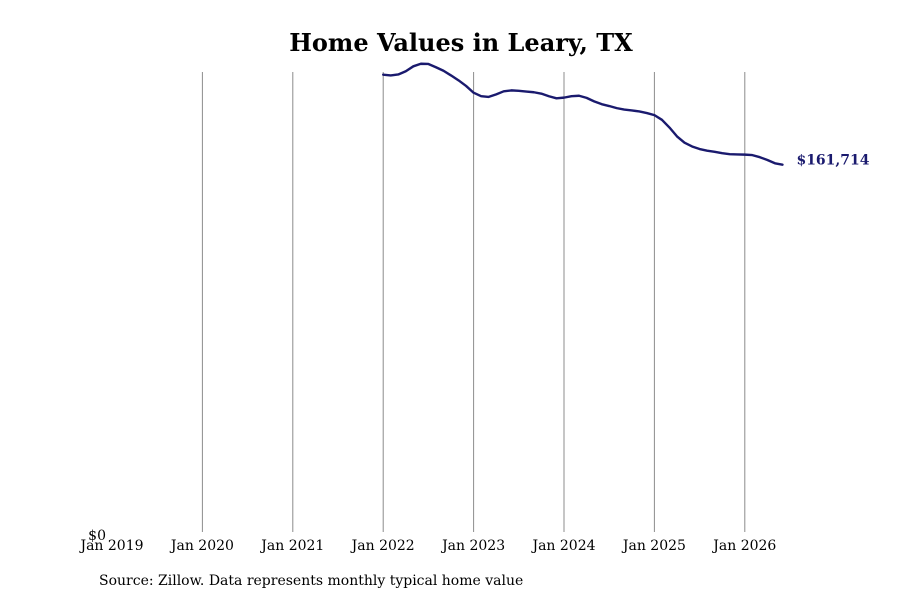  Describe the element at coordinates (110, 546) in the screenshot. I see `x-tick-label: Jan 2019` at that location.